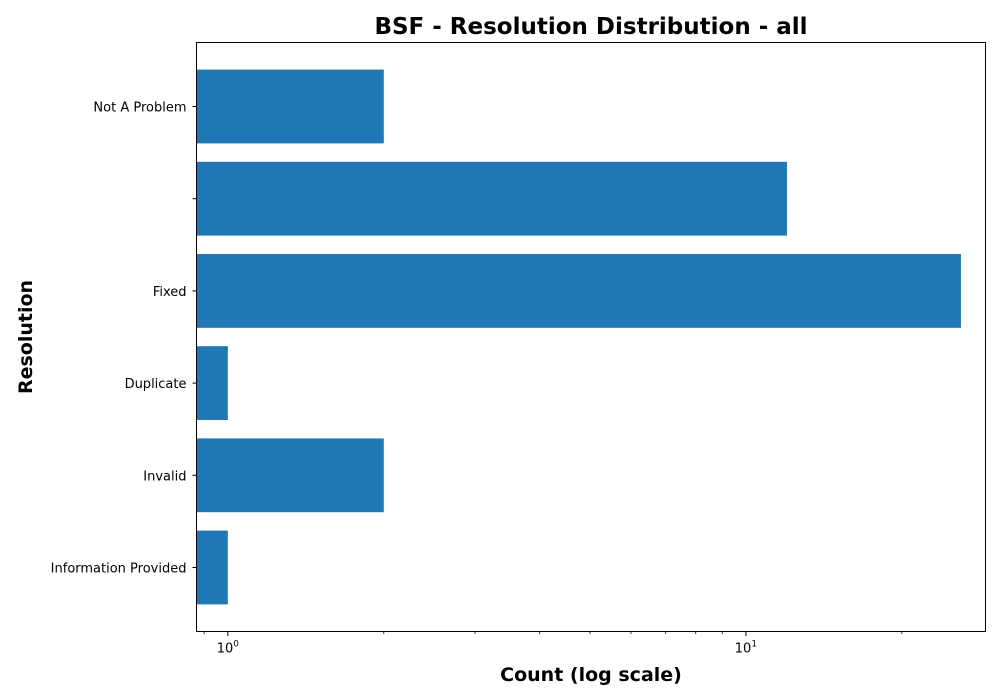 The width and height of the screenshot is (1000, 700). What do you see at coordinates (164, 476) in the screenshot?
I see `y-tick-label: Invalid` at bounding box center [164, 476].